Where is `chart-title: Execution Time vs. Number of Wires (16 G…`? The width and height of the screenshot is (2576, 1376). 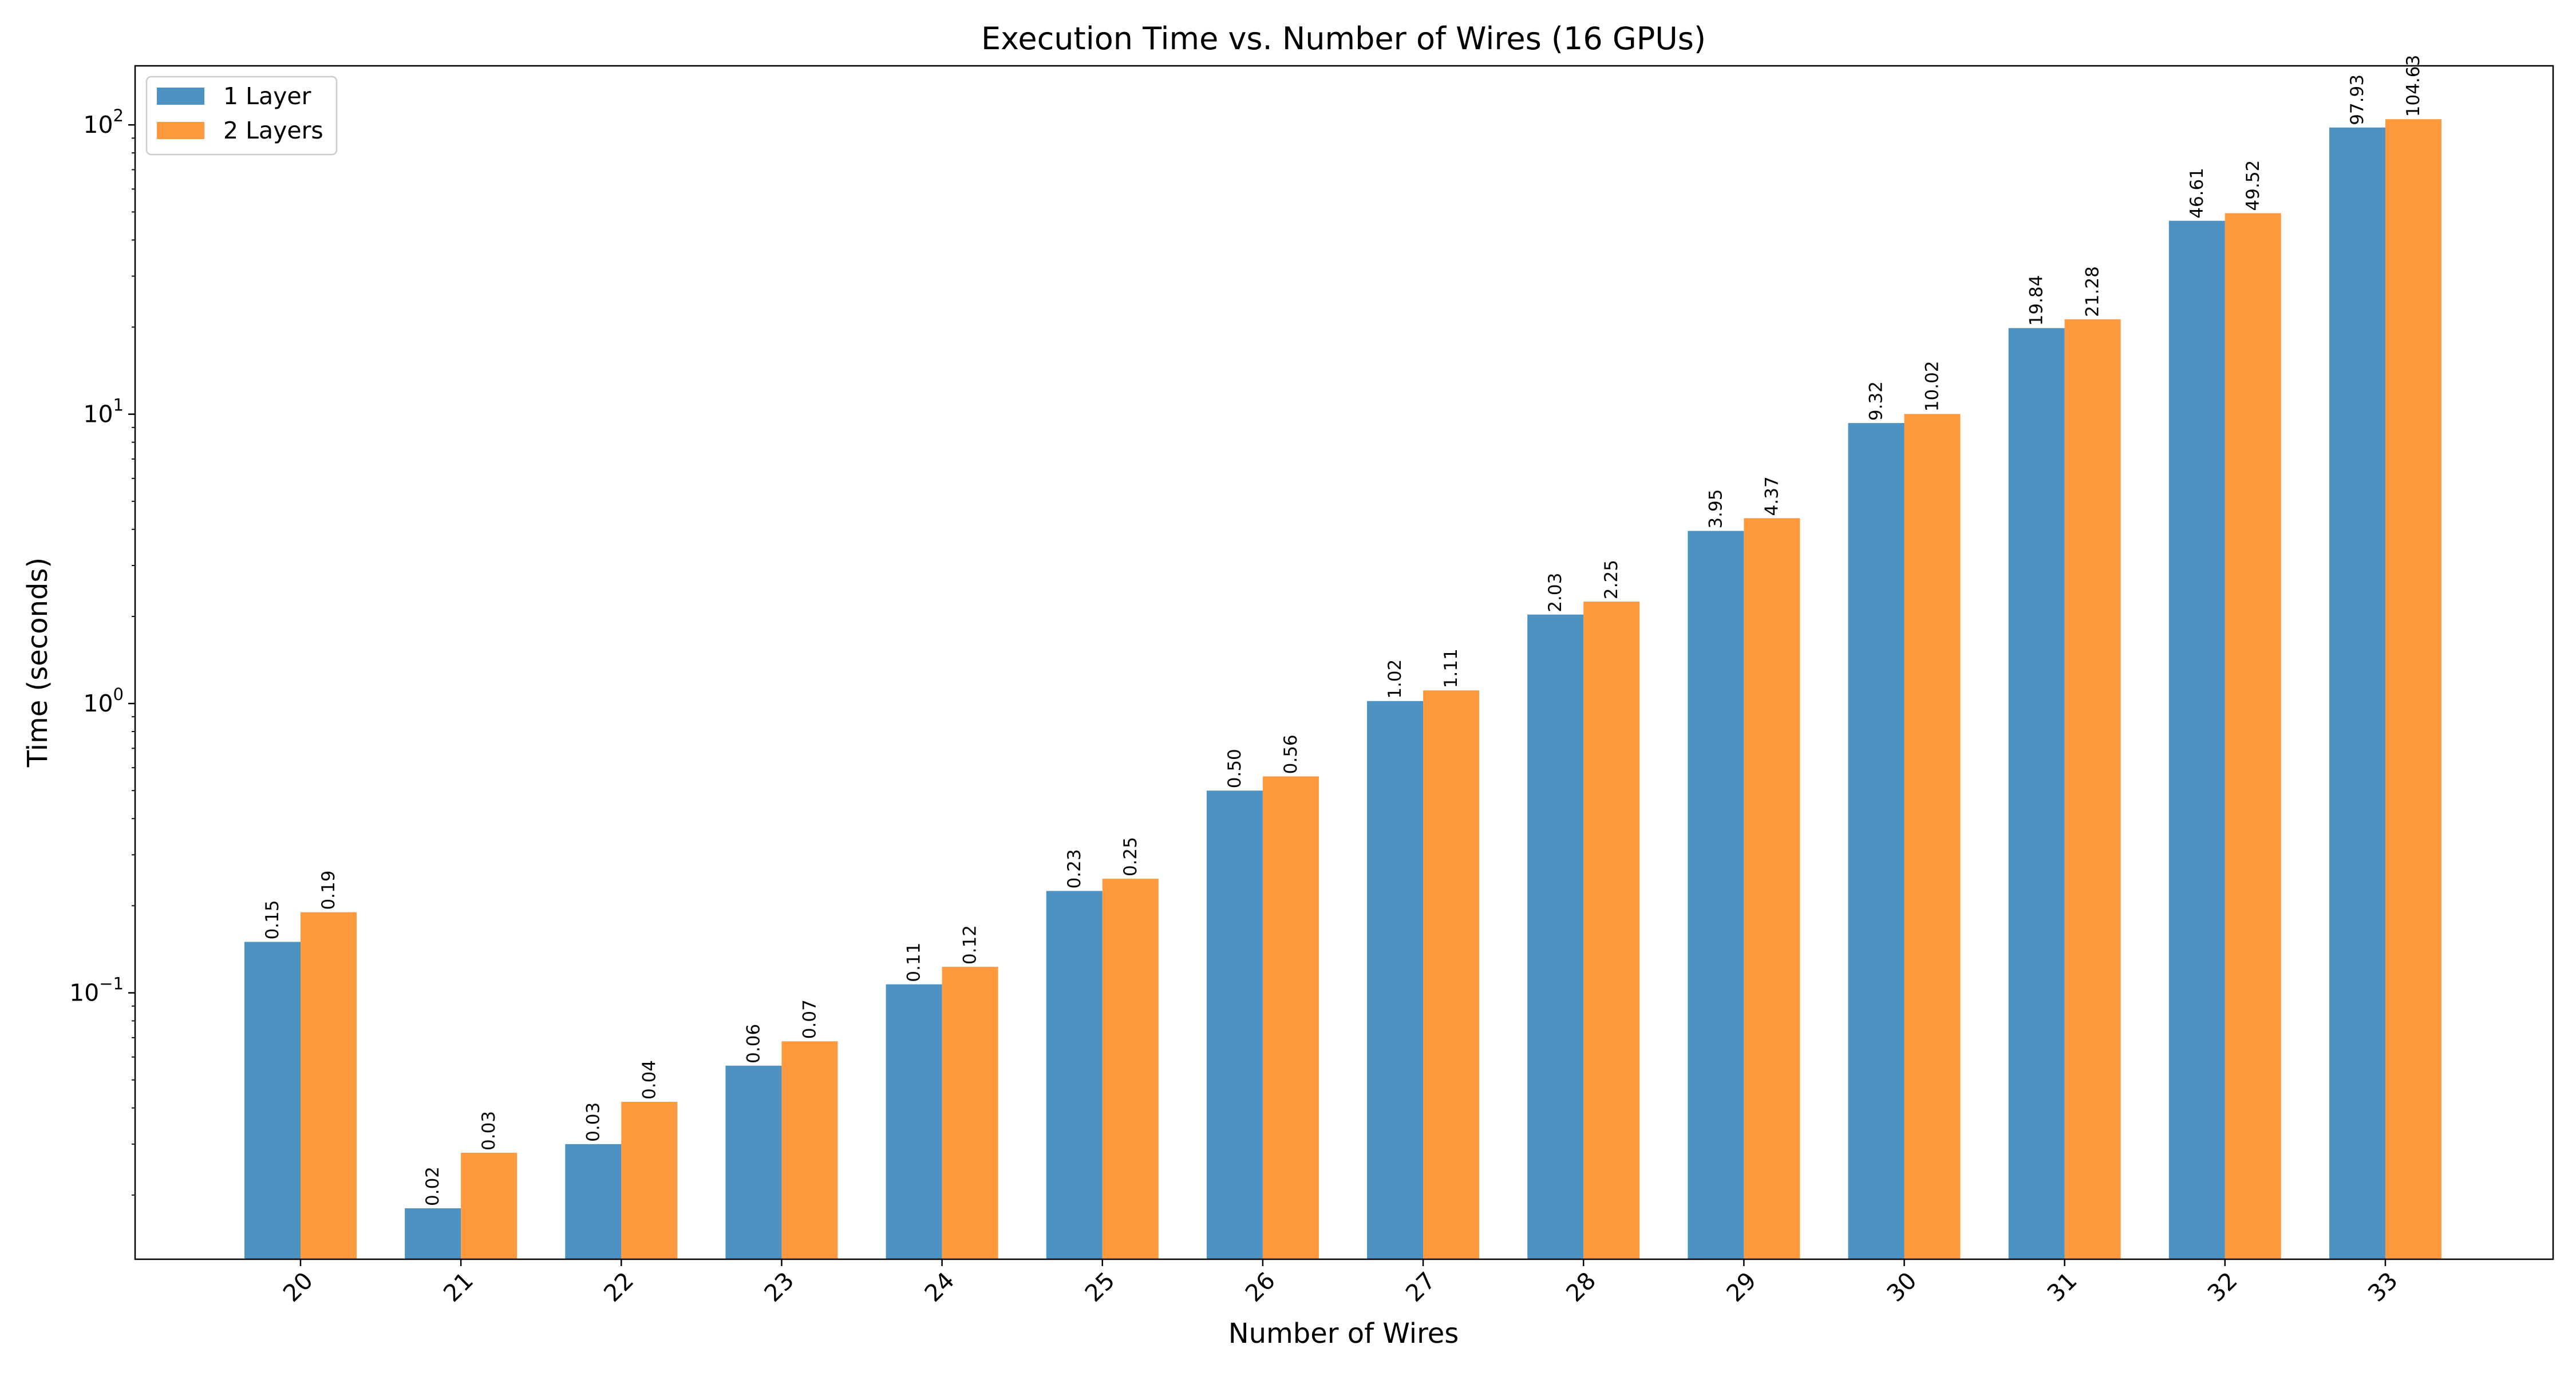
chart-title: Execution Time vs. Number of Wires (16 G… is located at coordinates (1343, 39).